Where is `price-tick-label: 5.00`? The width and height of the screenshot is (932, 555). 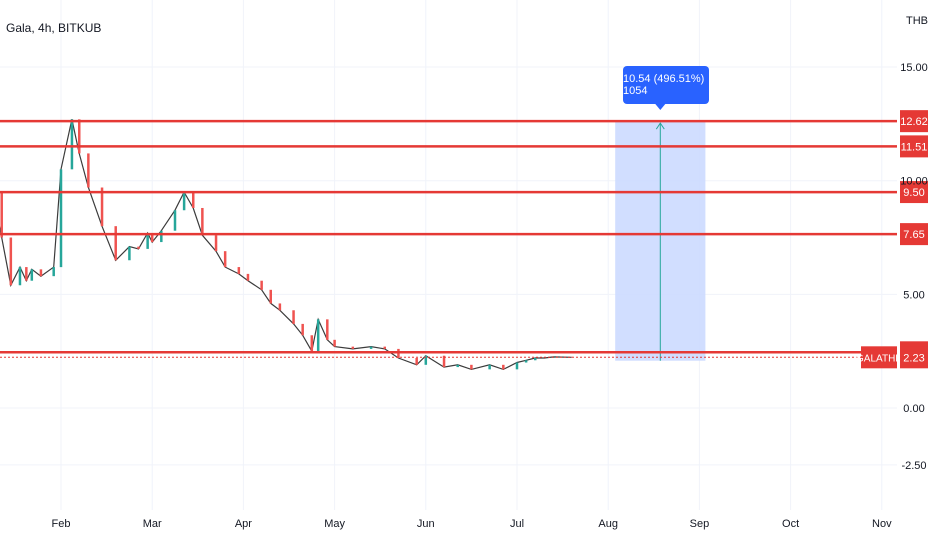 price-tick-label: 5.00 is located at coordinates (913, 295).